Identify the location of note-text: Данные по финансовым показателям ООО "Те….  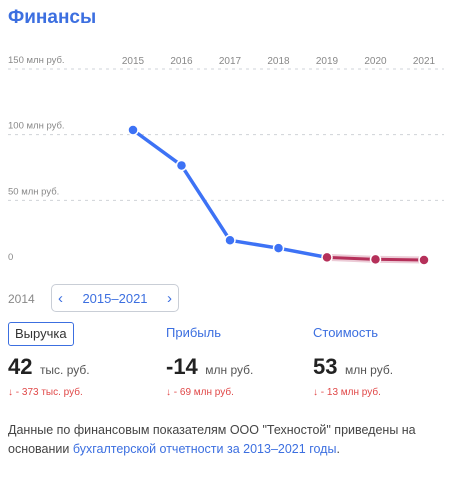
(212, 439).